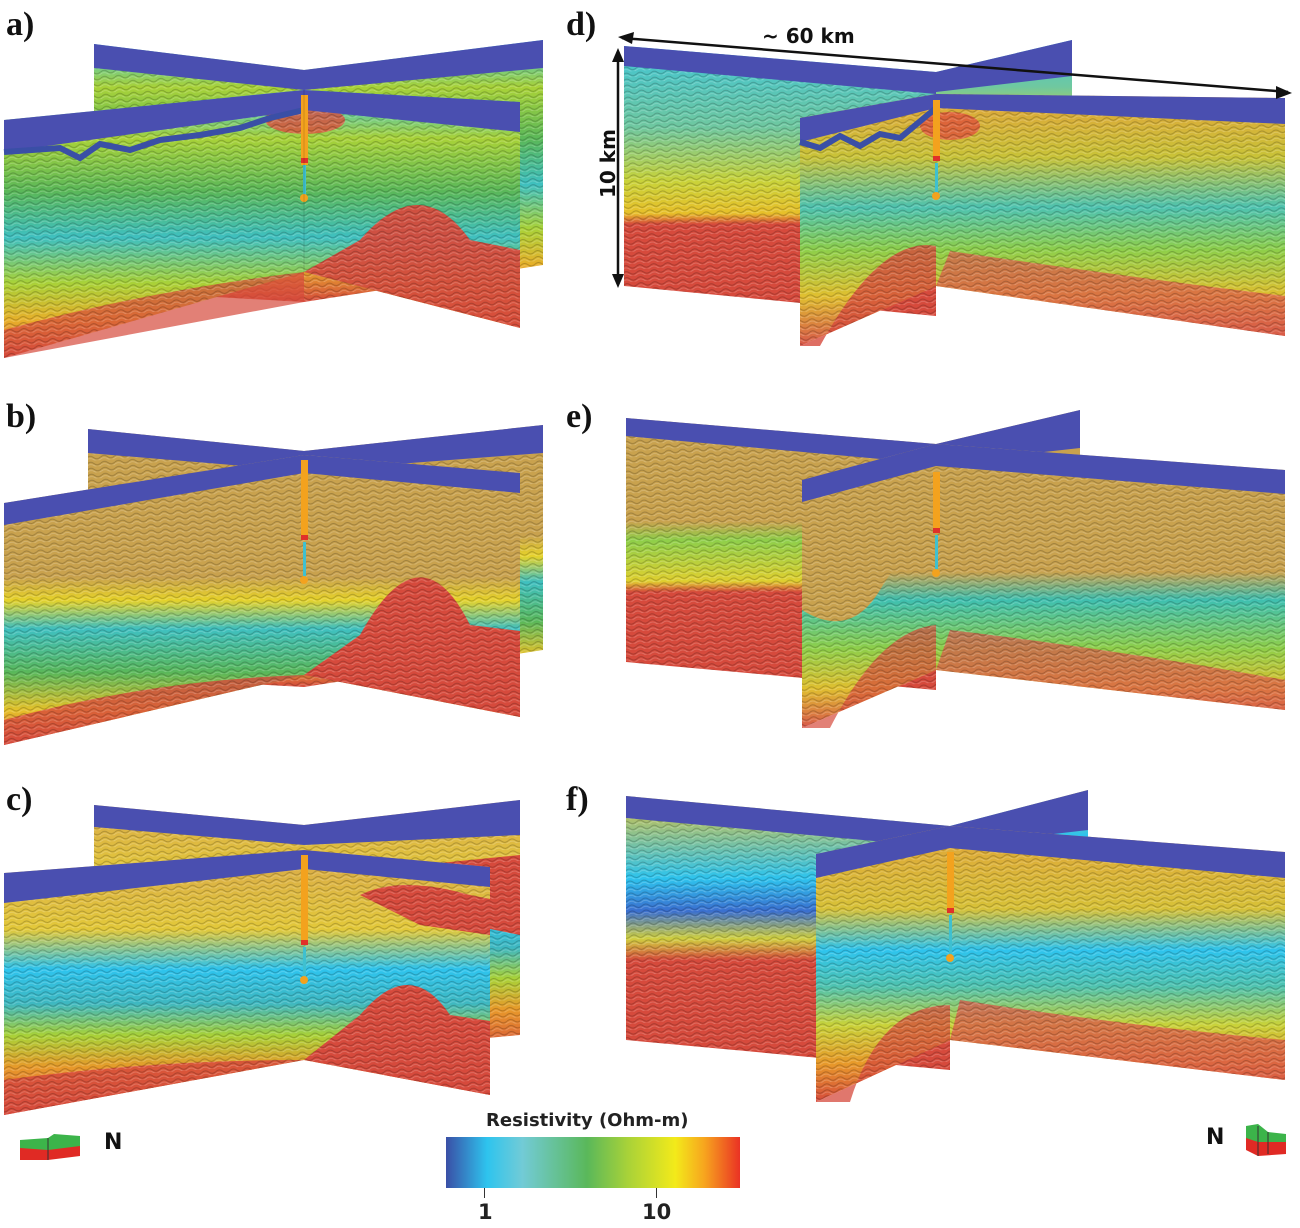  What do you see at coordinates (280, 205) in the screenshot?
I see `fence-diagram-a` at bounding box center [280, 205].